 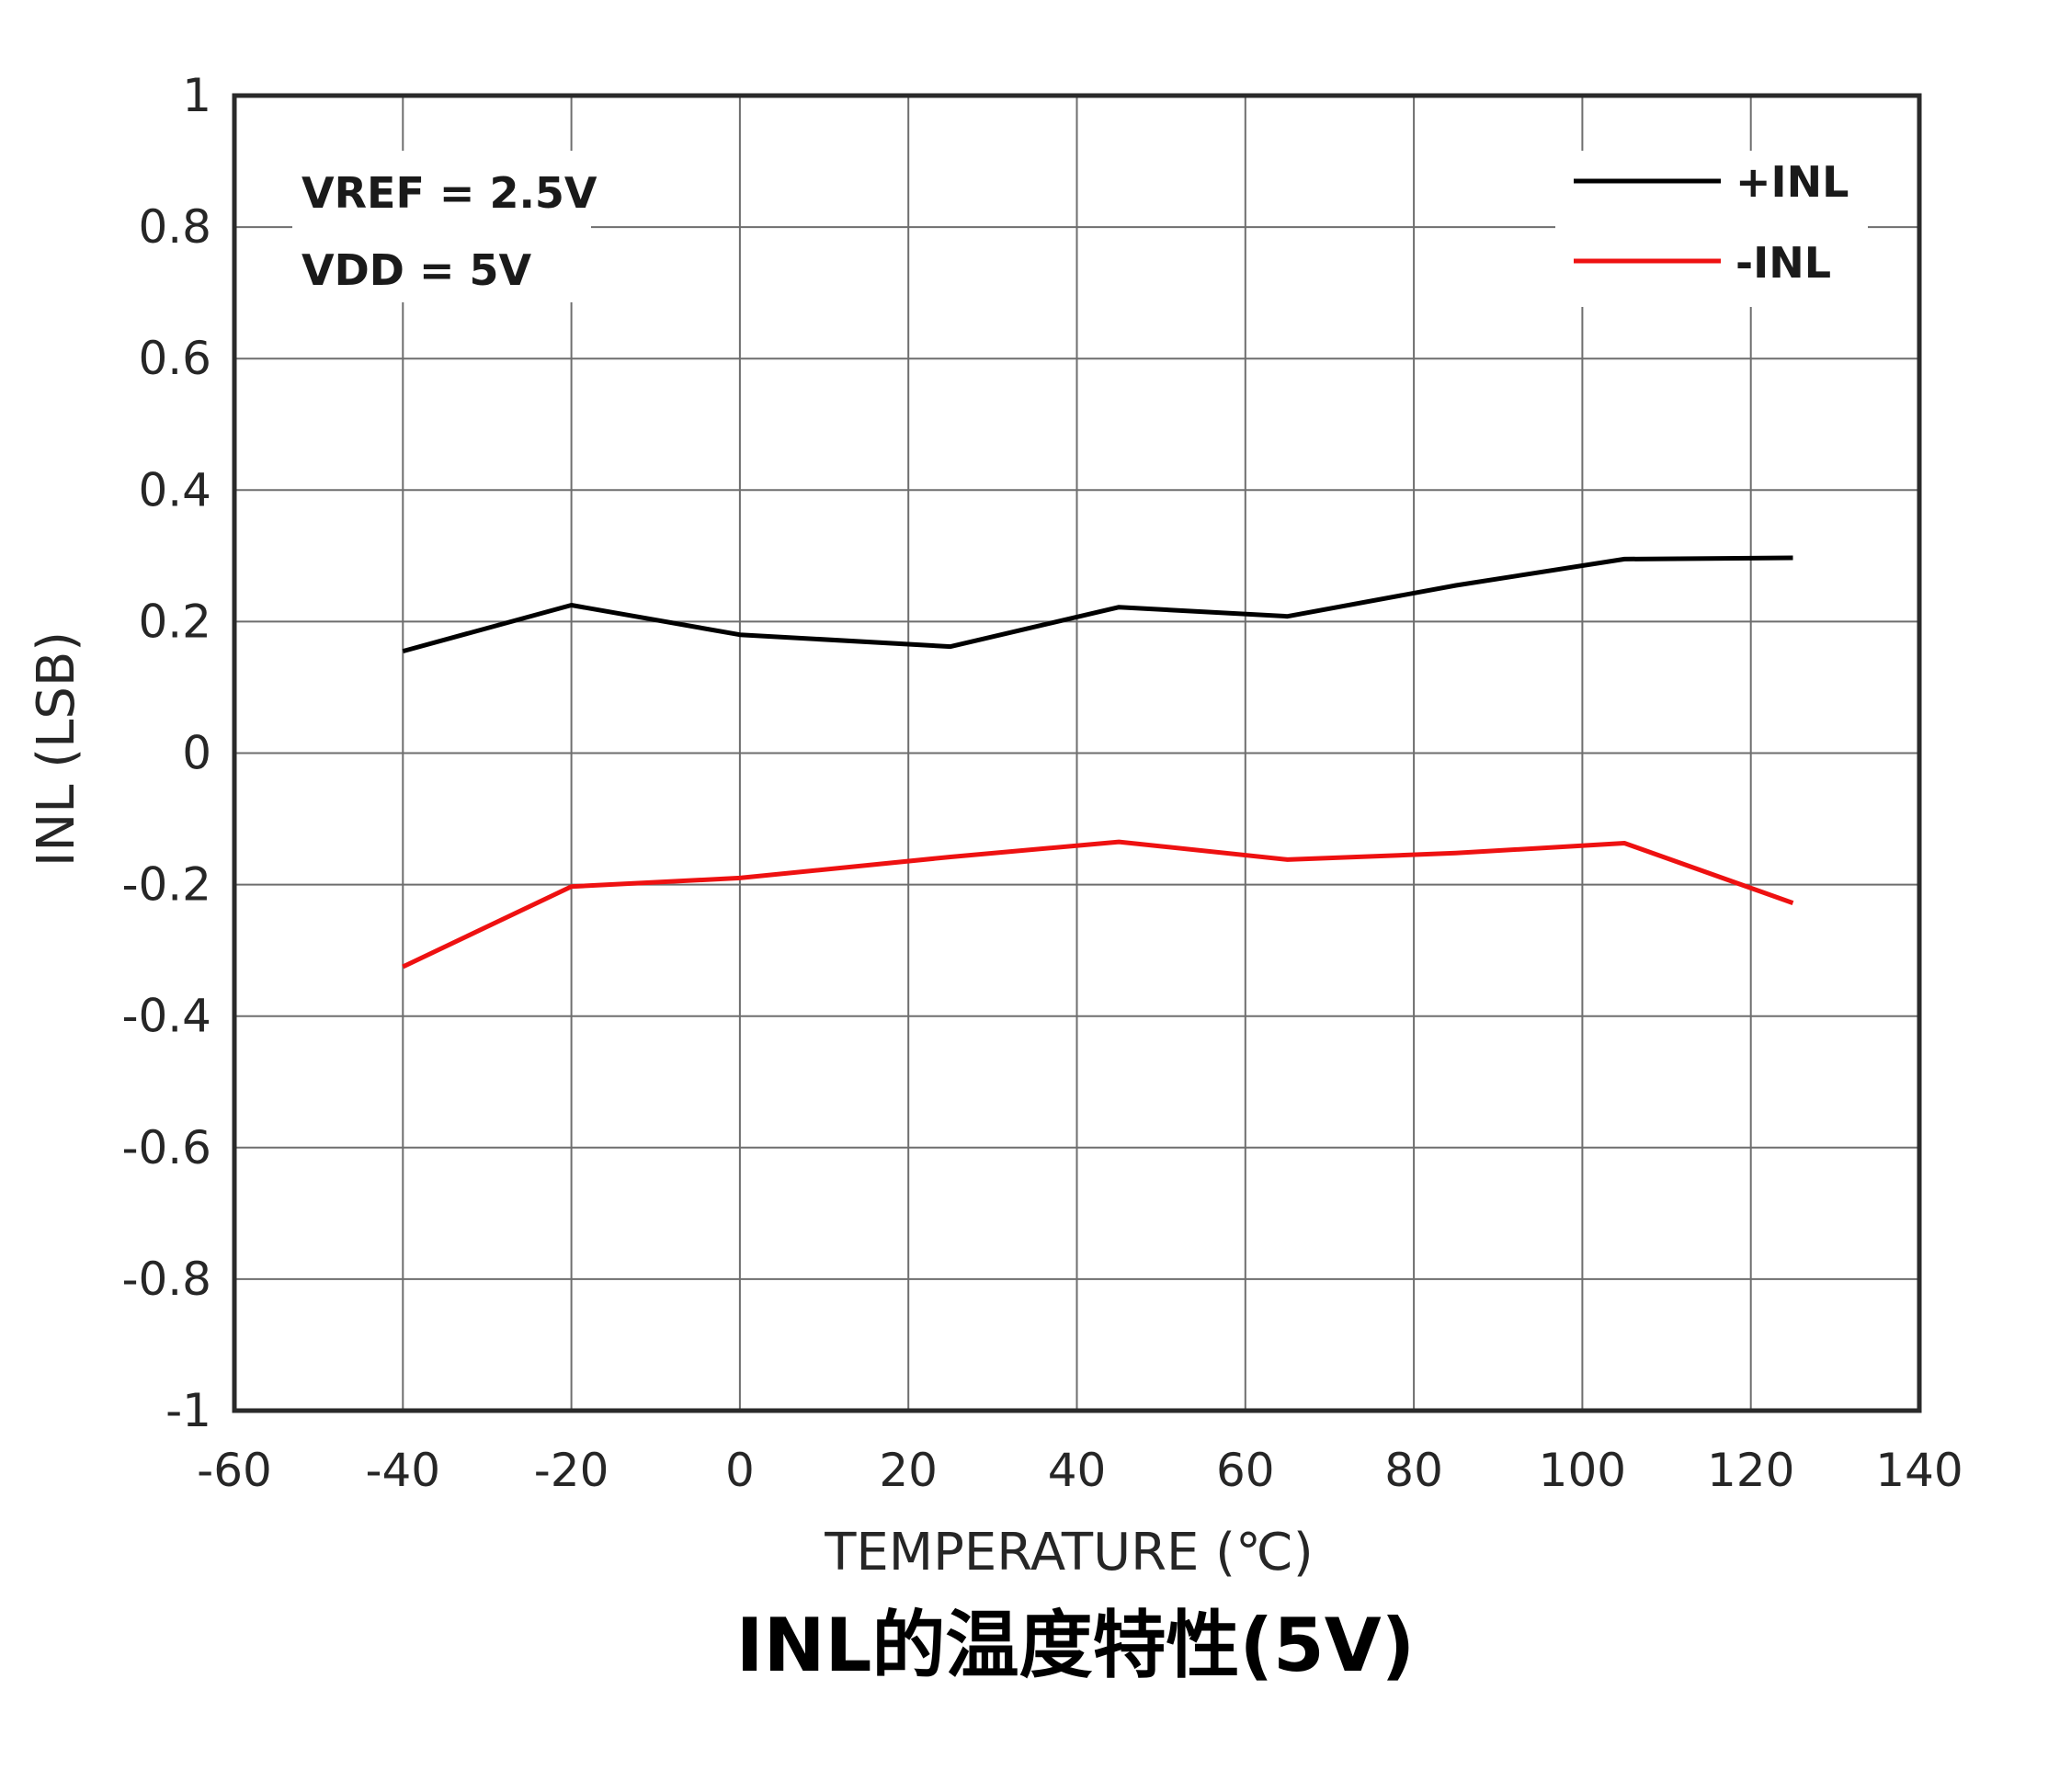 I want to click on x-tick-label: -20, so click(x=571, y=1470).